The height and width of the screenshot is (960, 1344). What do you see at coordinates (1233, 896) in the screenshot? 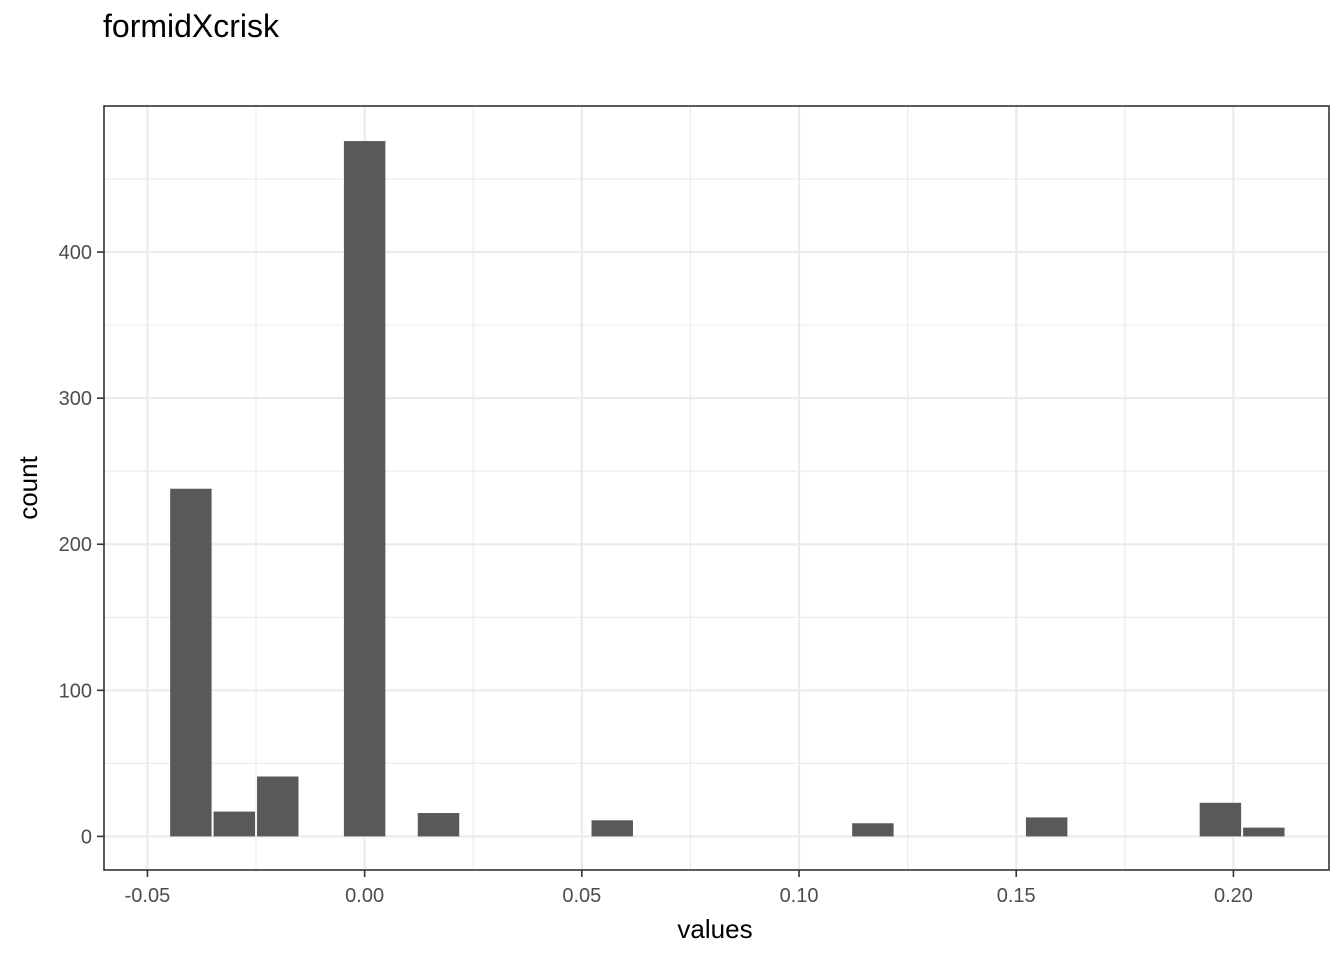
I see `x-tick-label: 0.20` at bounding box center [1233, 896].